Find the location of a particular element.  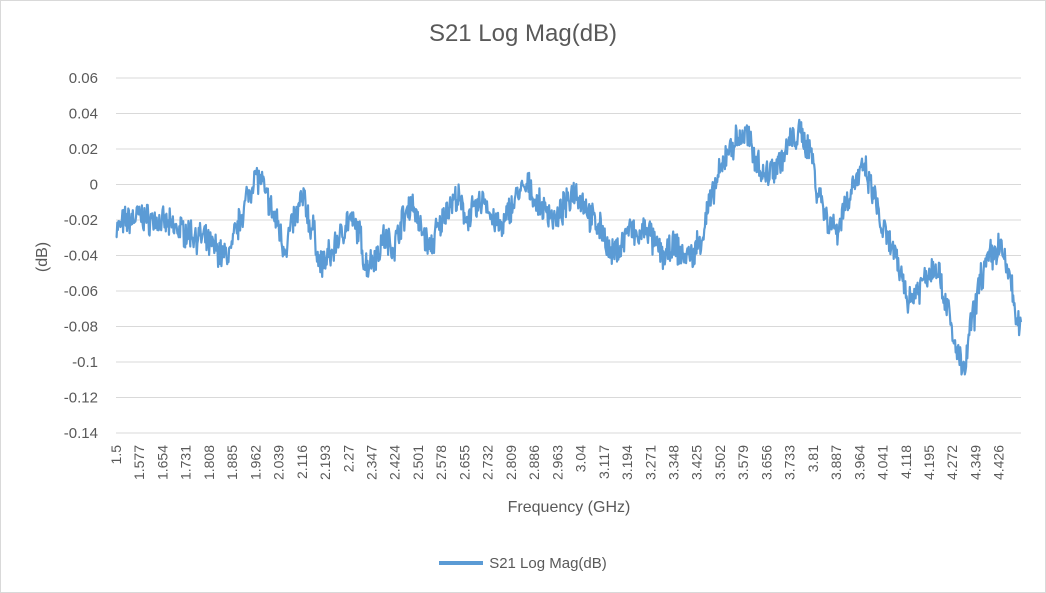

x-tick-label: 4.118 is located at coordinates (906, 462).